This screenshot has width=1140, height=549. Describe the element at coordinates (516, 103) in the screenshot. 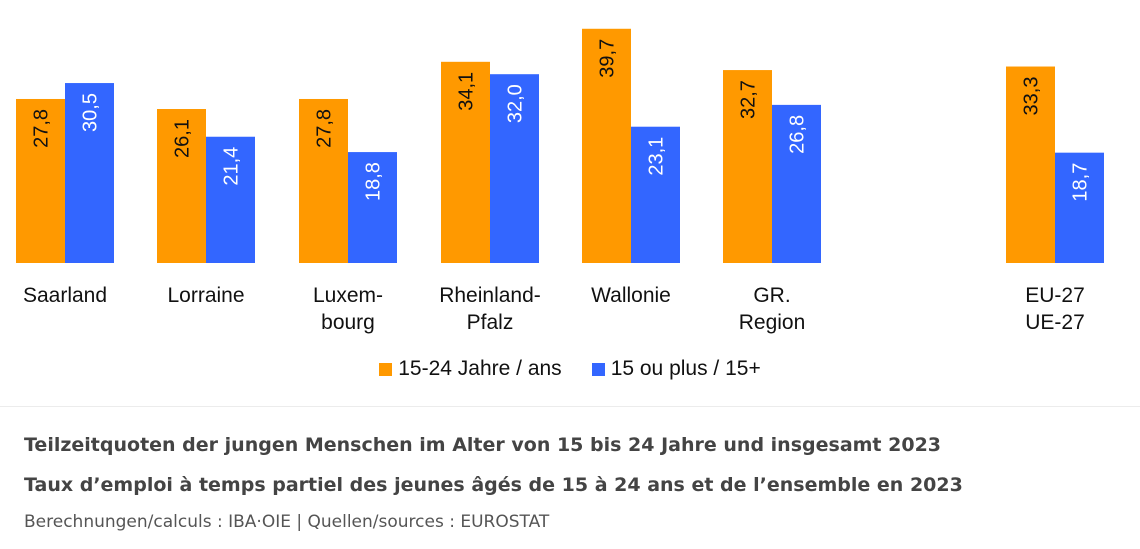

I see `data-label-total-3: 32,0` at that location.